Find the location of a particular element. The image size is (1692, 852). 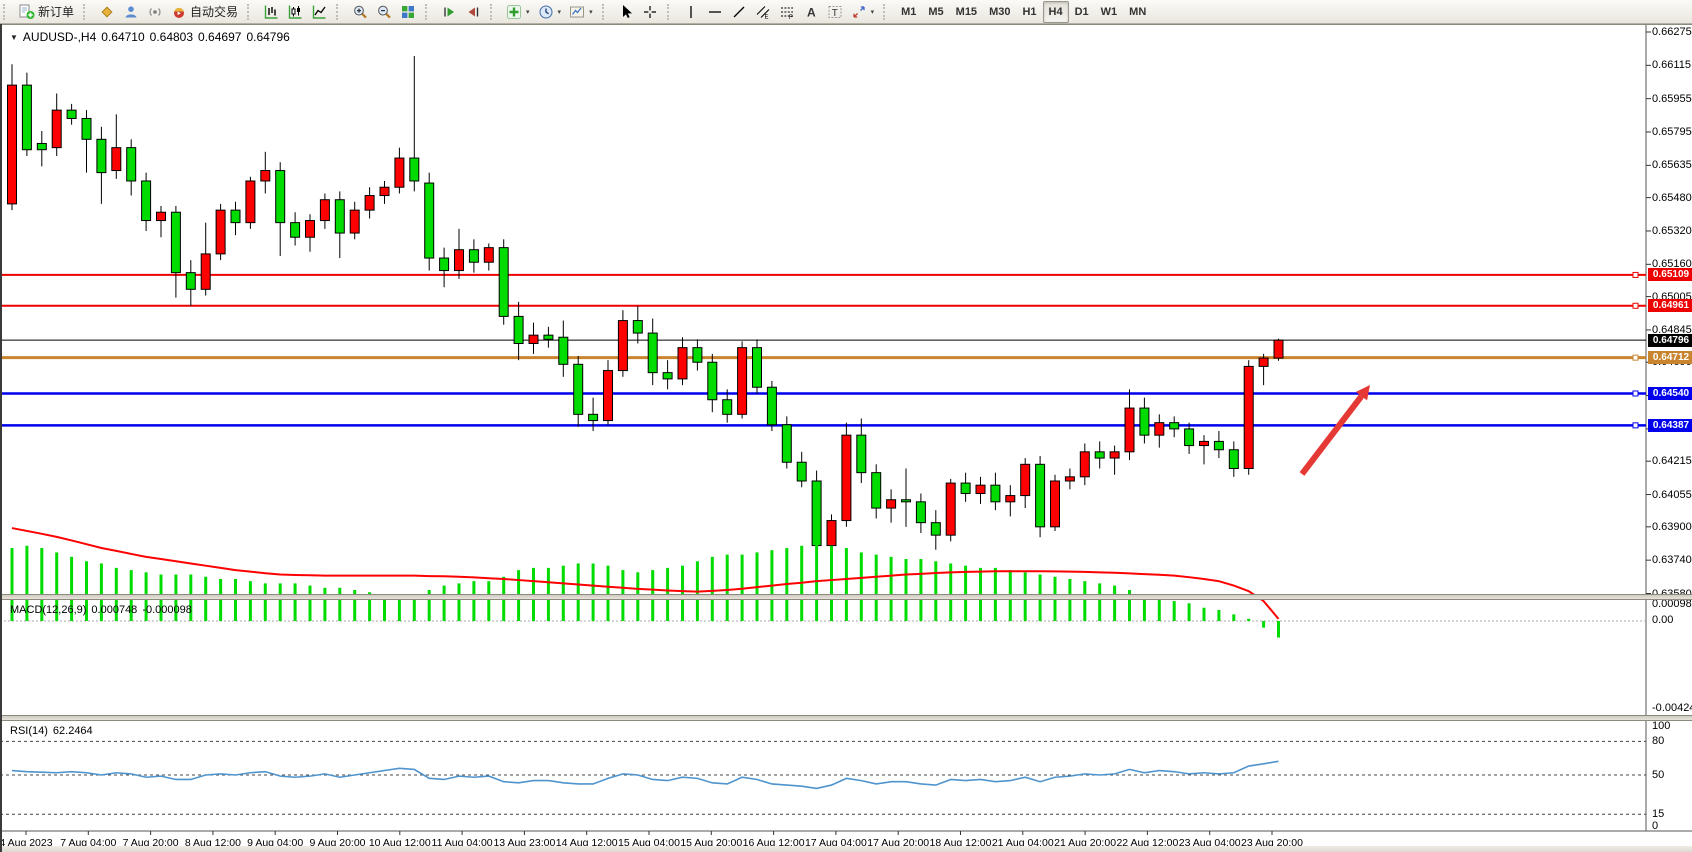

horizontal-line-button is located at coordinates (715, 12).